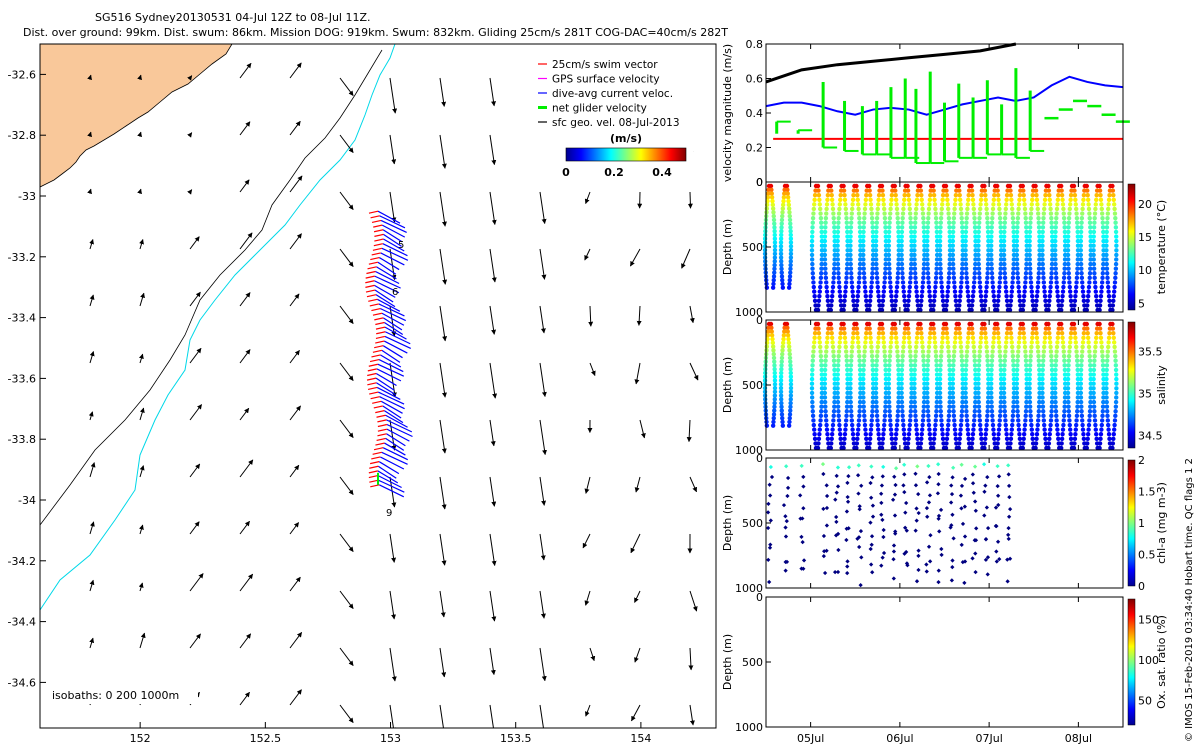 The image size is (1200, 750). I want to click on colorbar-tick-label: 35, so click(1145, 393).